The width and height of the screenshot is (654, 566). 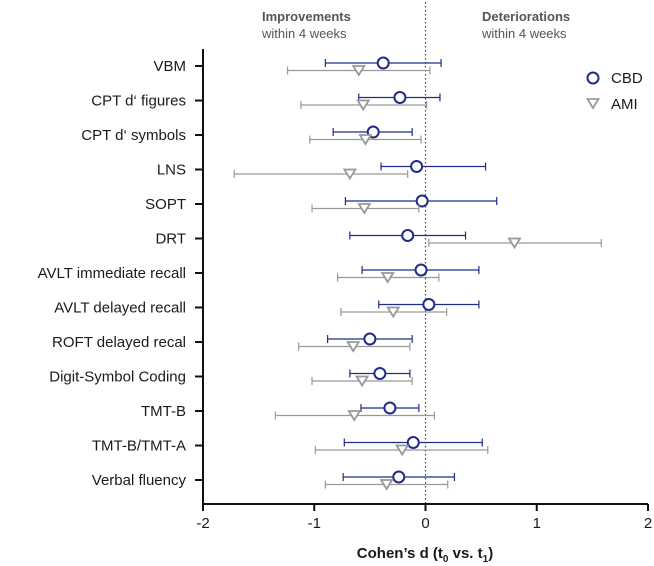 I want to click on x-tick-label: -1, so click(x=314, y=523).